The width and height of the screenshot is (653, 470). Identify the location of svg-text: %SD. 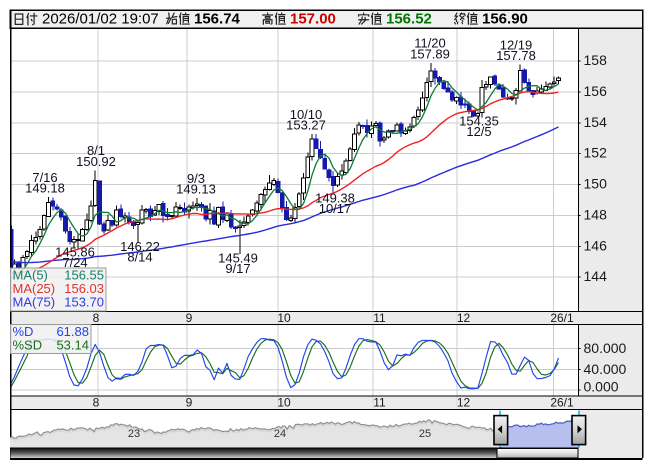
(28, 345).